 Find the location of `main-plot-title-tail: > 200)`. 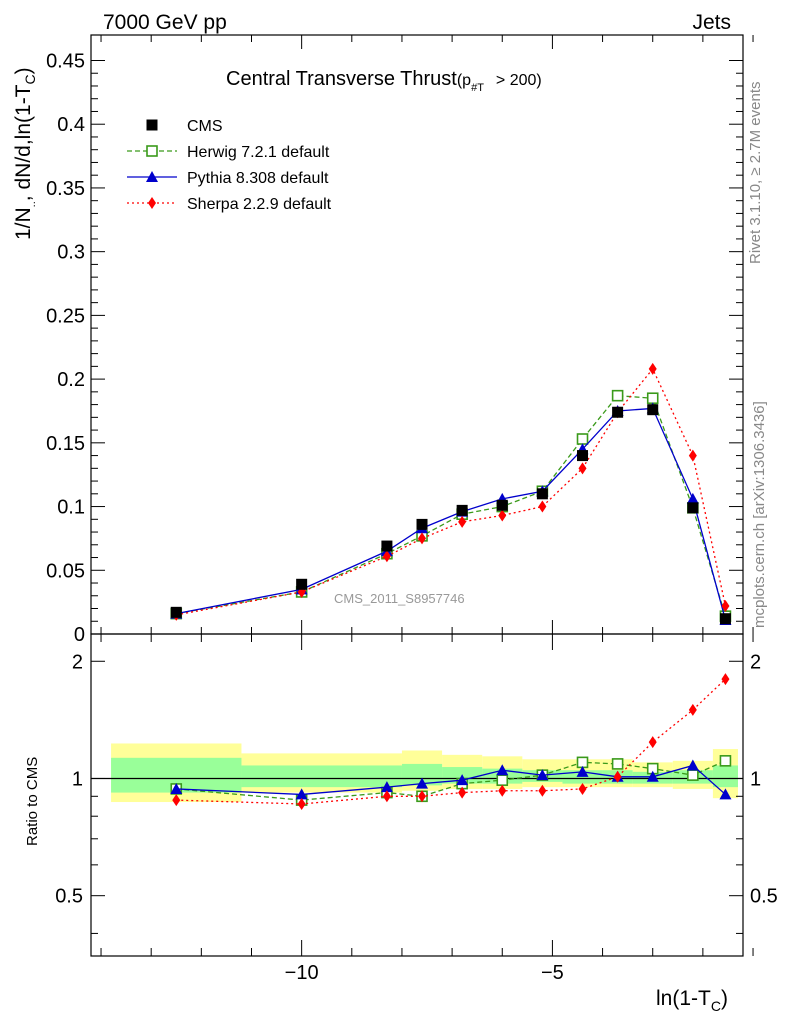

main-plot-title-tail: > 200) is located at coordinates (519, 80).